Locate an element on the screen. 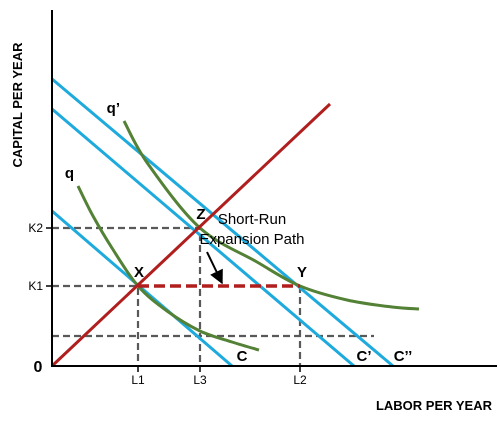 The width and height of the screenshot is (500, 424). x-tick-label-l1: L1 is located at coordinates (138, 380).